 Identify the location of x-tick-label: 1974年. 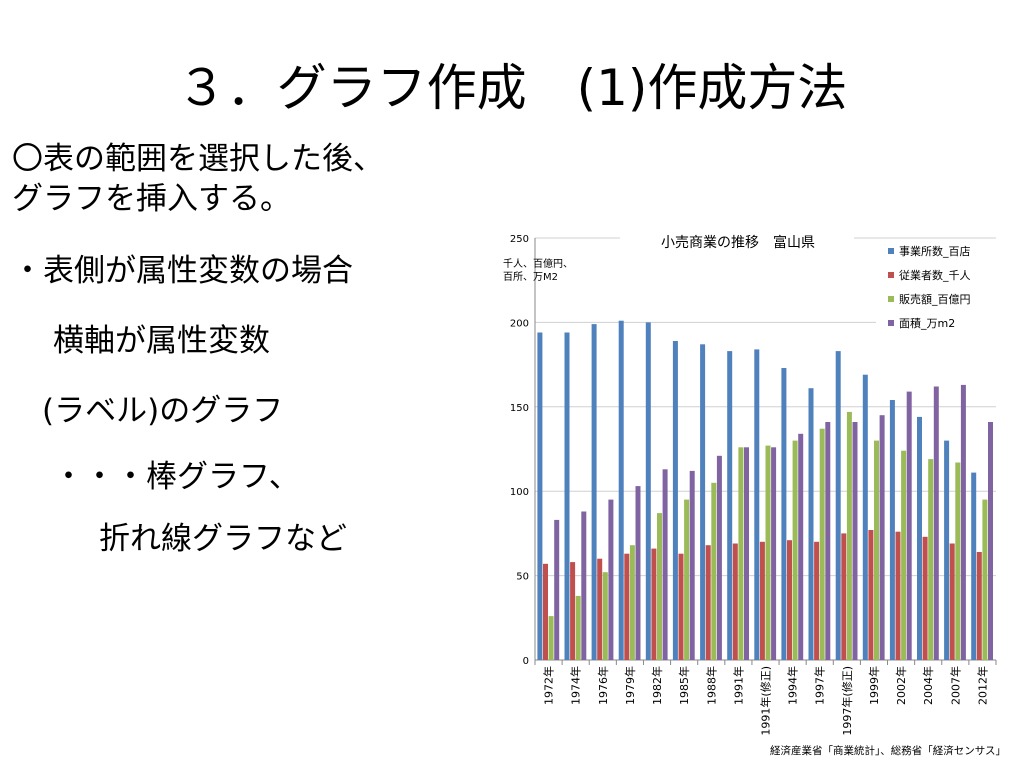
(576, 685).